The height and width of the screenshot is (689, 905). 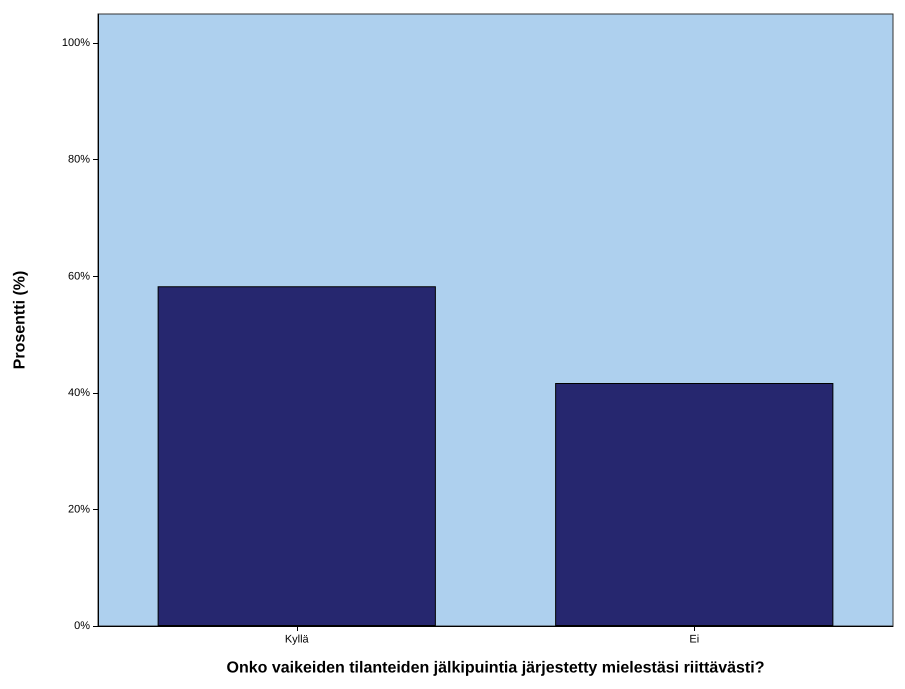 What do you see at coordinates (495, 668) in the screenshot?
I see `x-axis-title: Onko vaikeiden tilanteiden jälkipuintia järjestetty mielestäsi riittävästi?` at bounding box center [495, 668].